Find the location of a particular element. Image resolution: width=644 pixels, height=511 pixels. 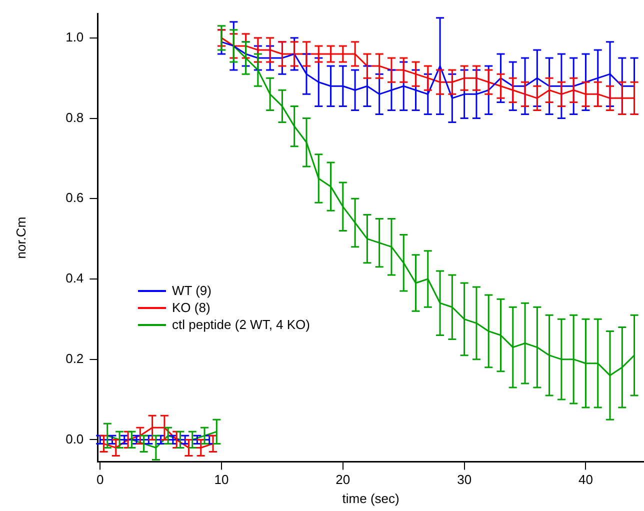

x-tick-label: 30 is located at coordinates (464, 480).